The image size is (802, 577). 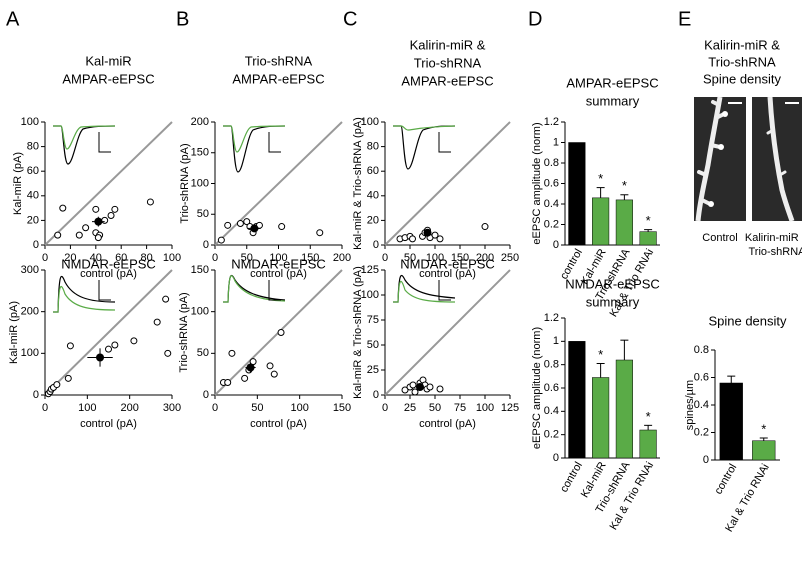 What do you see at coordinates (742, 44) in the screenshot?
I see `image-title: Kalirin-miR &` at bounding box center [742, 44].